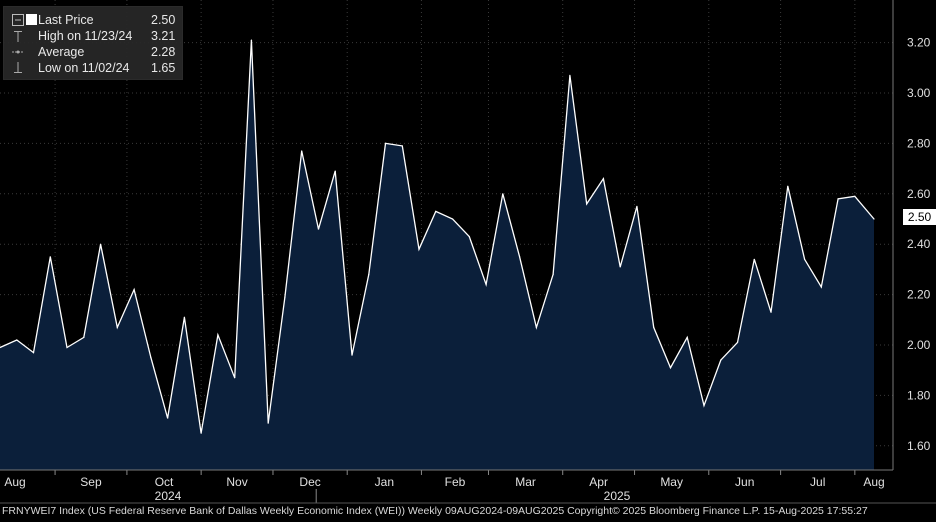 The image size is (936, 522). What do you see at coordinates (91, 482) in the screenshot?
I see `x-tick-label: Sep` at bounding box center [91, 482].